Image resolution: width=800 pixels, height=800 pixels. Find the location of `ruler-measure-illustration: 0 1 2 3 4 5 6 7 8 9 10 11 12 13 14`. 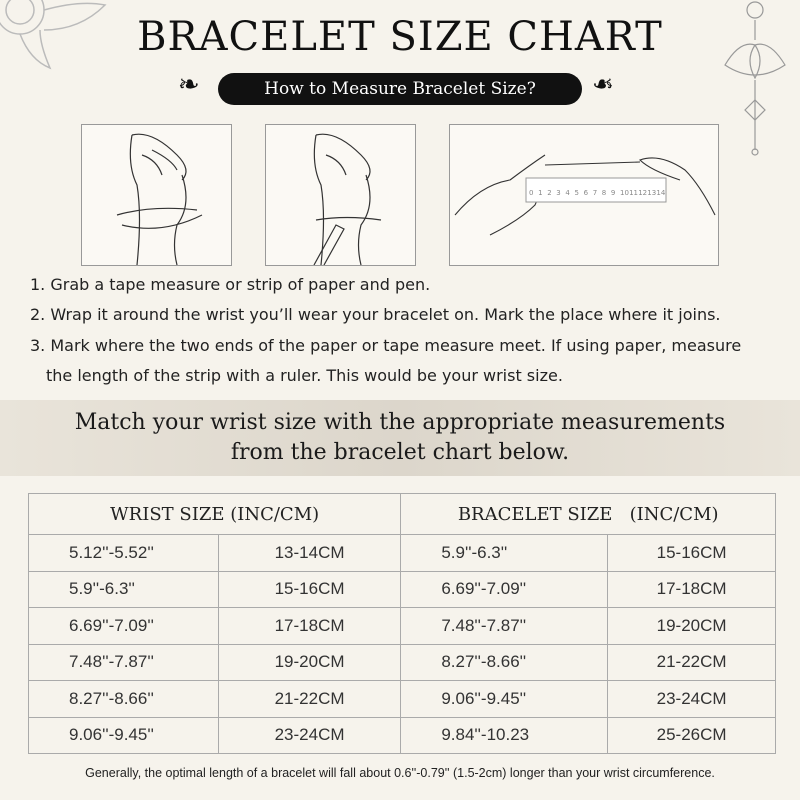

ruler-measure-illustration: 0 1 2 3 4 5 6 7 8 9 10 11 12 13 14 is located at coordinates (584, 195).